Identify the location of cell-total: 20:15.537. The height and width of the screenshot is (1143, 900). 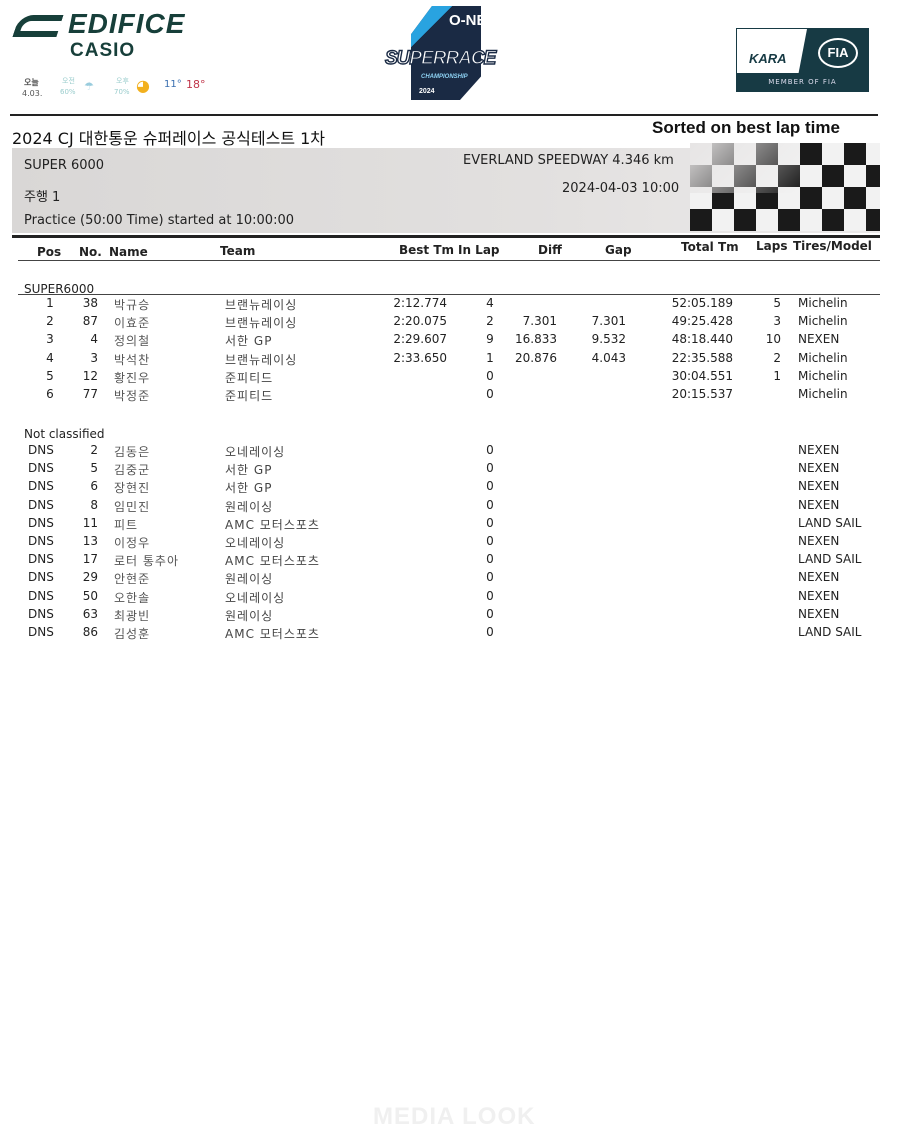
(702, 394).